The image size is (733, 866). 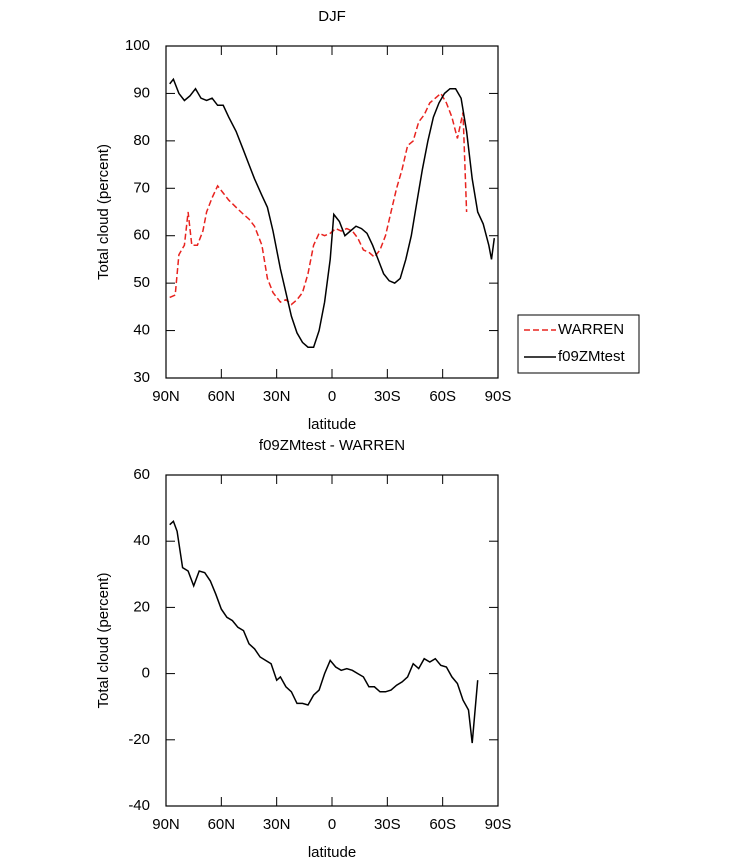 I want to click on y-tick-label: 20, so click(x=141, y=606).